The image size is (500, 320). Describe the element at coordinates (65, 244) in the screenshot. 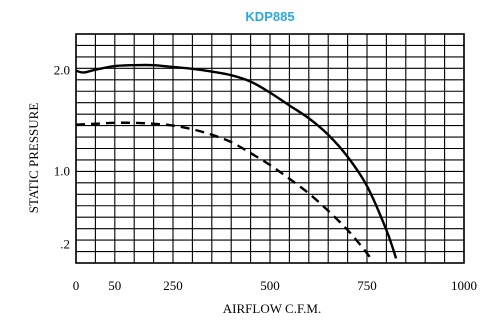

I see `y-tick-label: .2` at that location.